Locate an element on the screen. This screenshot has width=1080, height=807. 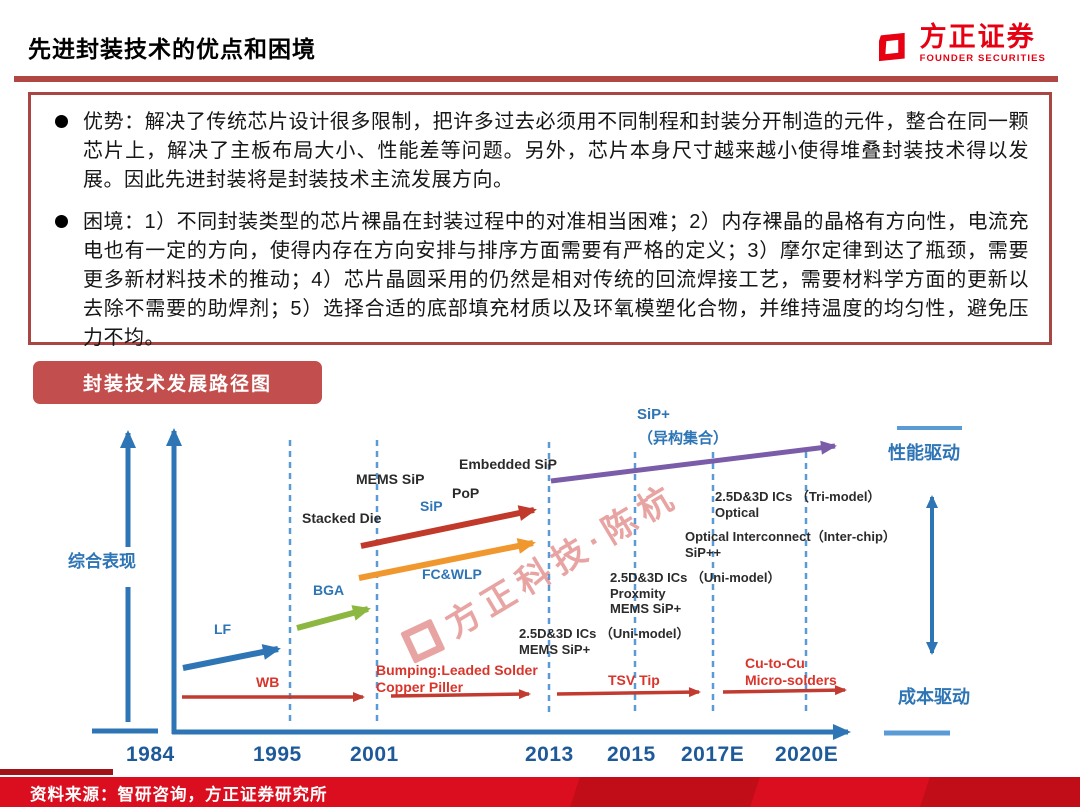
year-label-2001: 2001 is located at coordinates (374, 754).